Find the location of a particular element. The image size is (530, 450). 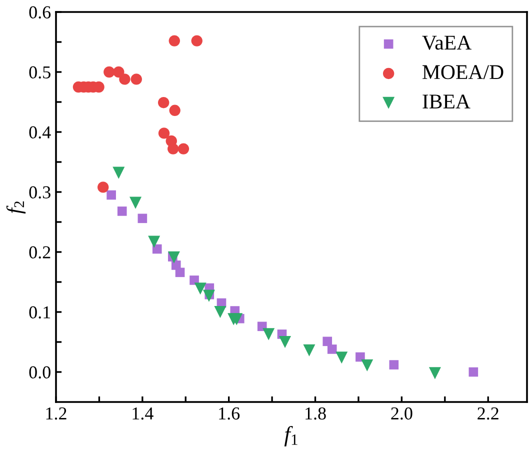

y-tick-label: 0.2 is located at coordinates (39, 252).